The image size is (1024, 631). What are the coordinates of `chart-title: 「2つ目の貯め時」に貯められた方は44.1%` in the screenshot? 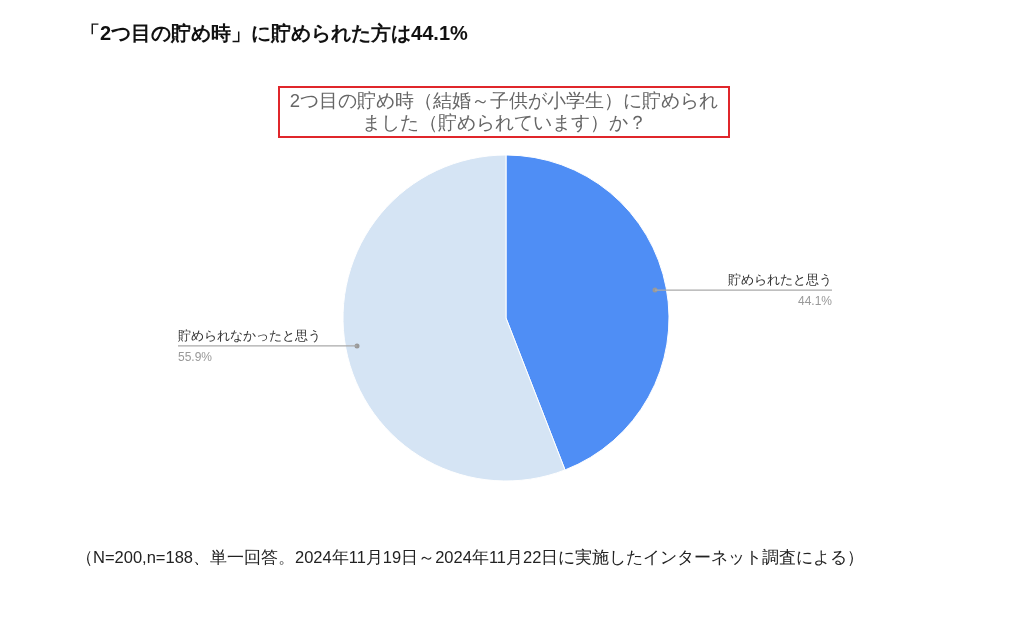 It's located at (274, 33).